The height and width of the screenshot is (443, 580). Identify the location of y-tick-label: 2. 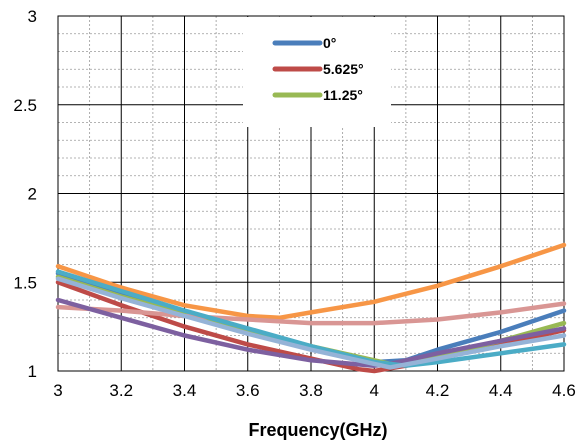
(32, 194).